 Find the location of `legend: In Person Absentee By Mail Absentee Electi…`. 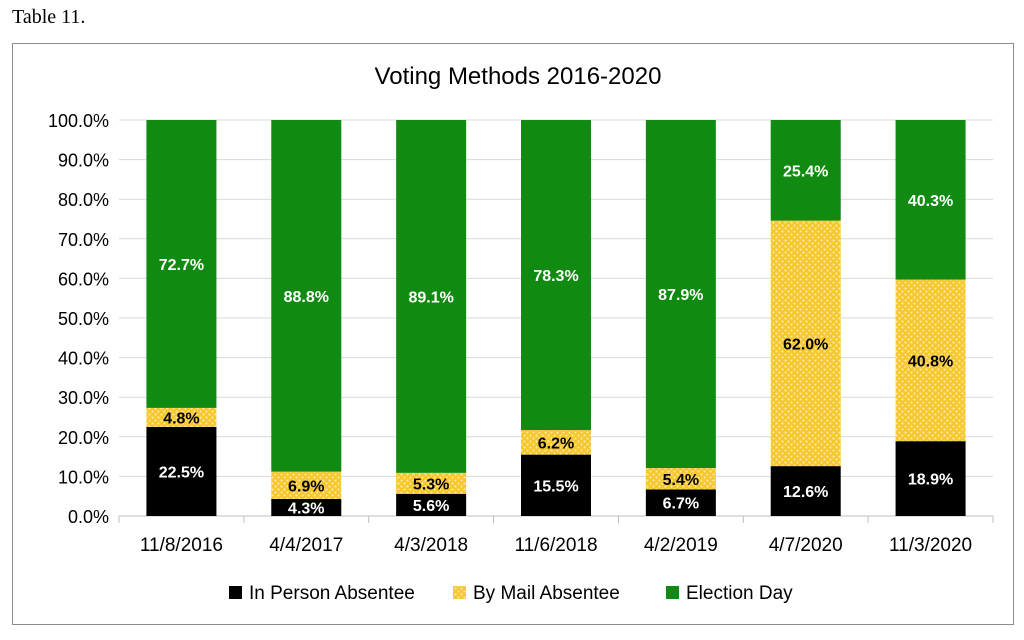

legend: In Person Absentee By Mail Absentee Electi… is located at coordinates (511, 593).